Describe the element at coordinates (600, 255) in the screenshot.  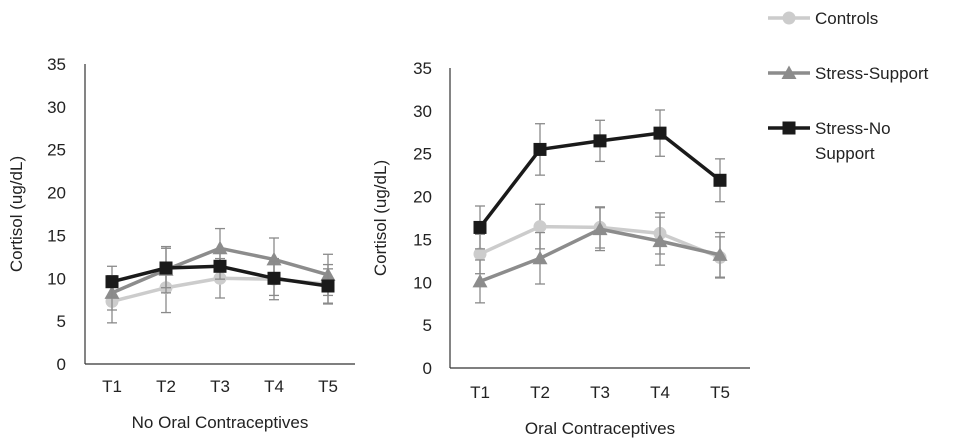
I see `series-stress-support` at that location.